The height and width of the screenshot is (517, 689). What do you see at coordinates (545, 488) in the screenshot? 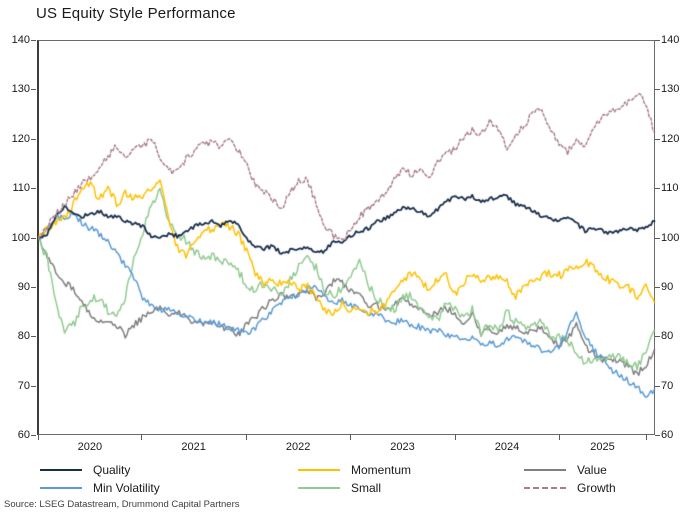
I see `legend-swatch-dashed-line` at bounding box center [545, 488].